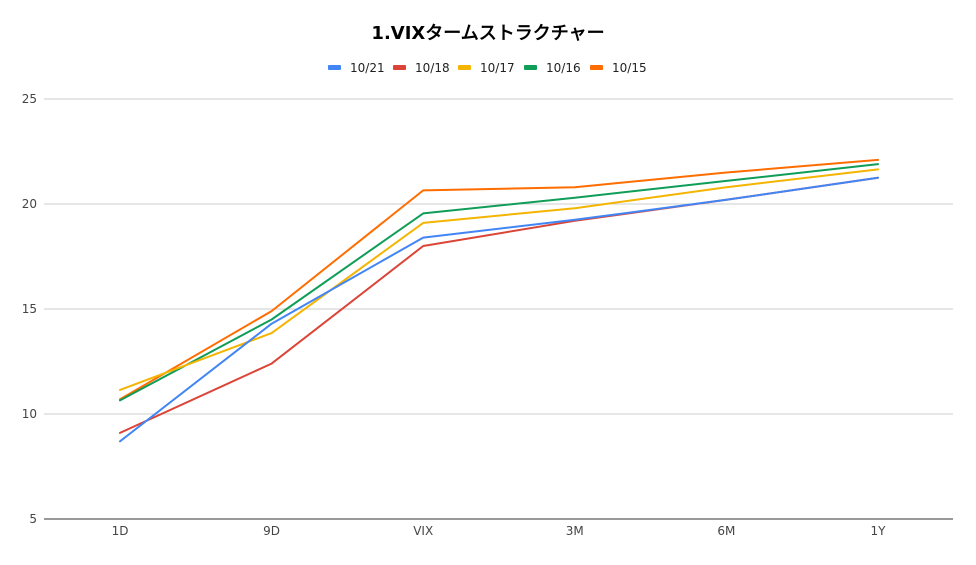  I want to click on y-tick-label: 20, so click(29, 204).